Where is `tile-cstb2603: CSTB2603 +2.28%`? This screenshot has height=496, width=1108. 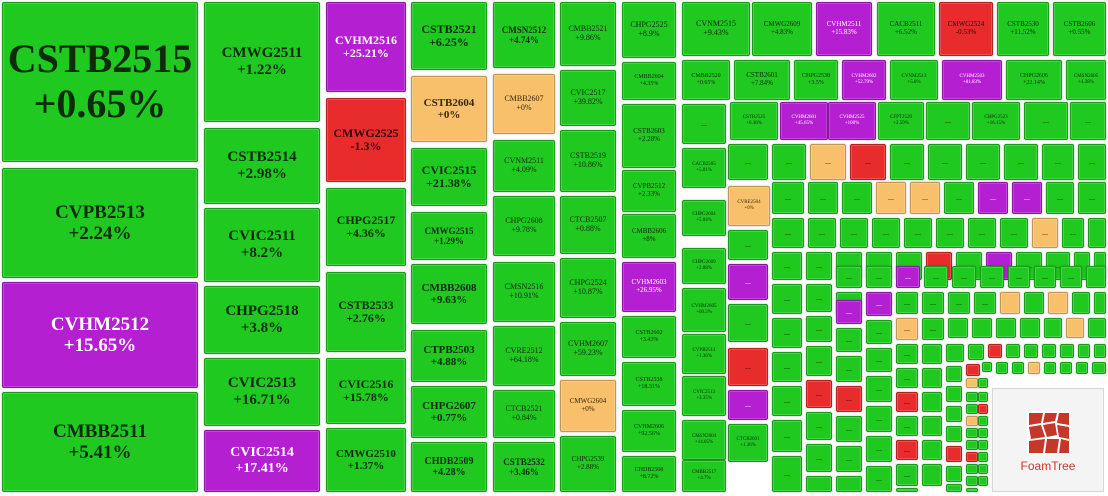 tile-cstb2603: CSTB2603 +2.28% is located at coordinates (649, 136).